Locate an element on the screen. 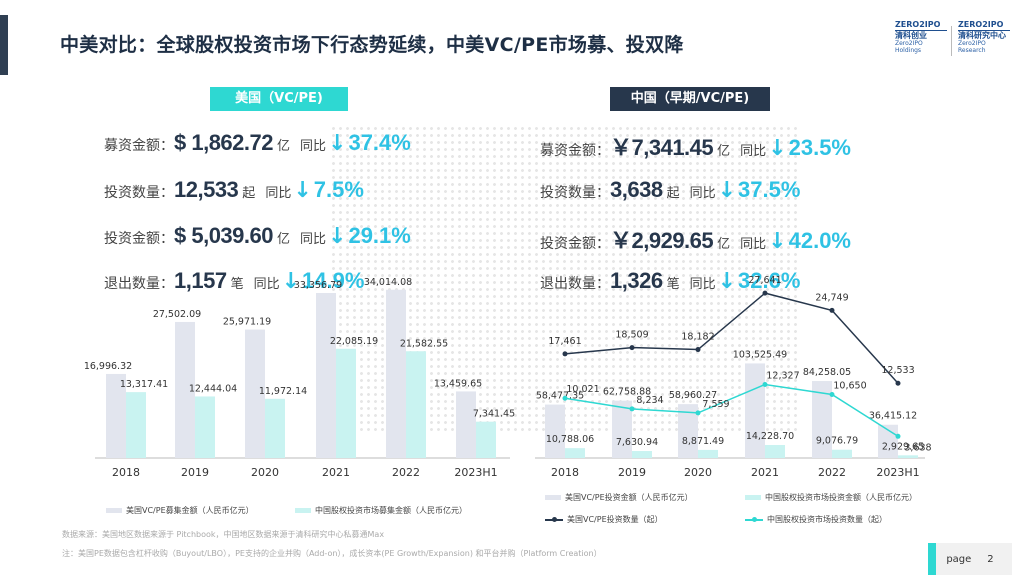 The image size is (1024, 576). chart2-line-label: 12,533 is located at coordinates (897, 370).